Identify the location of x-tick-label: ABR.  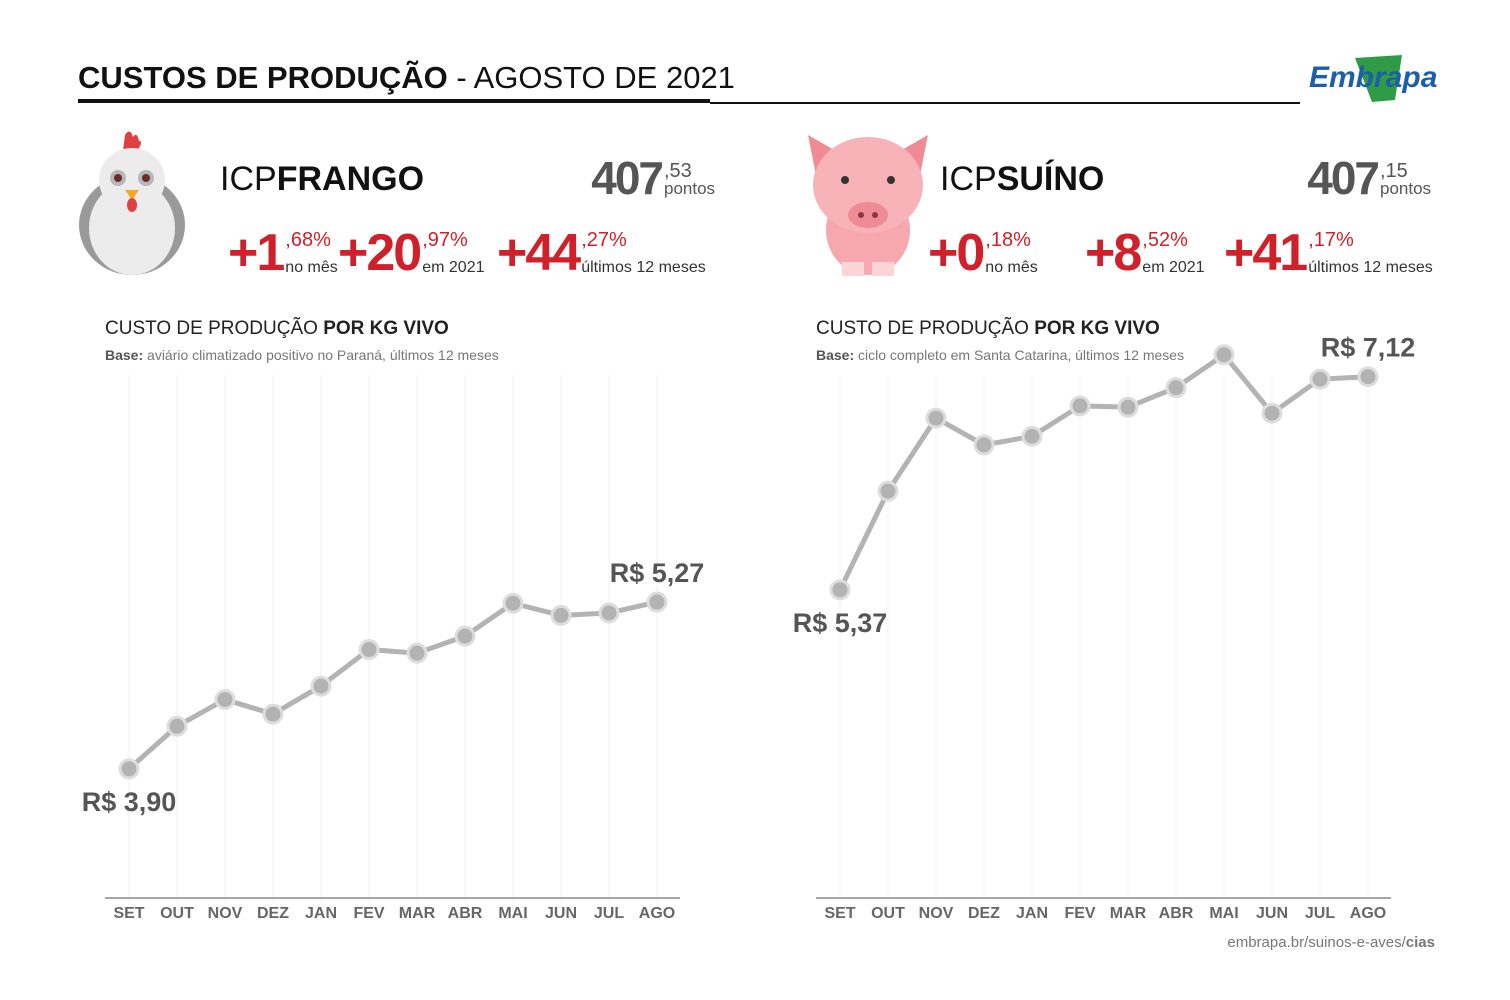
(465, 913).